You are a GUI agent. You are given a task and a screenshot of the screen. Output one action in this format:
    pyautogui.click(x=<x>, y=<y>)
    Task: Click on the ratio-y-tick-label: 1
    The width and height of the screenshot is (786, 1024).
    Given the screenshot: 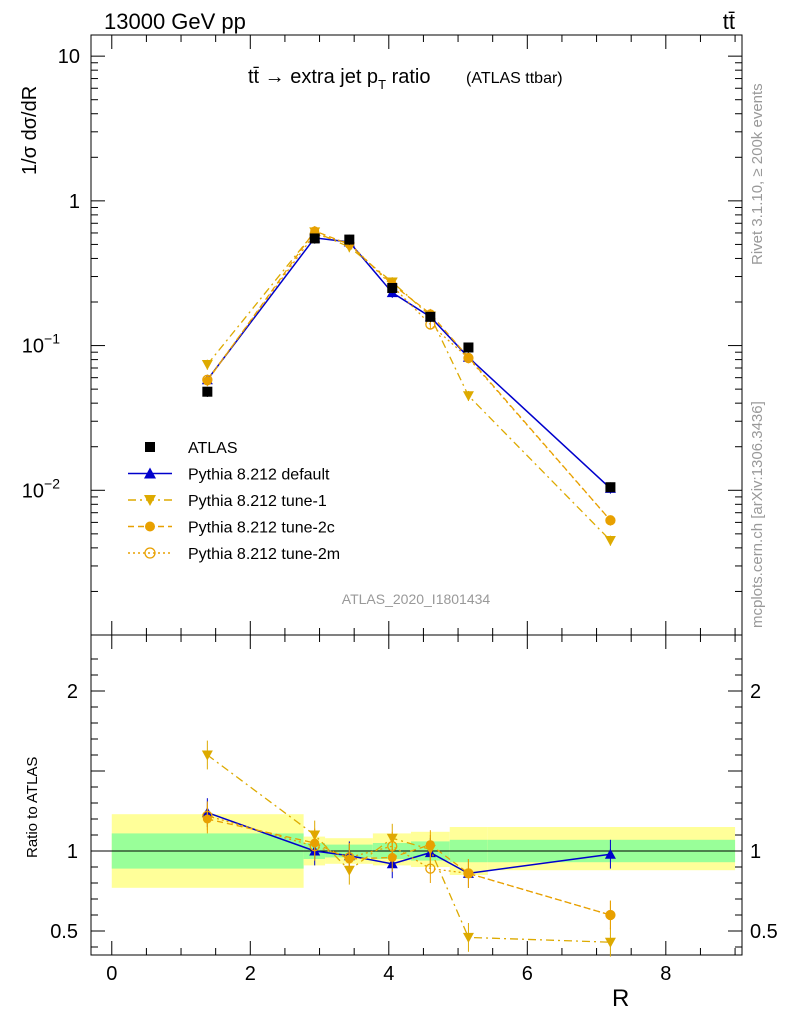 What is the action you would take?
    pyautogui.click(x=72, y=852)
    